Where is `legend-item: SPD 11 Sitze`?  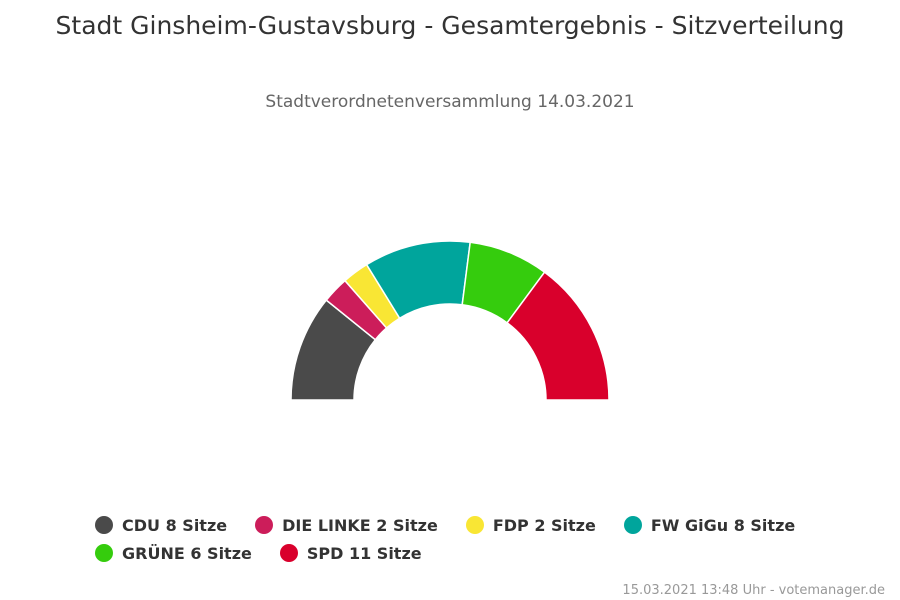
legend-item: SPD 11 Sitze is located at coordinates (350, 553).